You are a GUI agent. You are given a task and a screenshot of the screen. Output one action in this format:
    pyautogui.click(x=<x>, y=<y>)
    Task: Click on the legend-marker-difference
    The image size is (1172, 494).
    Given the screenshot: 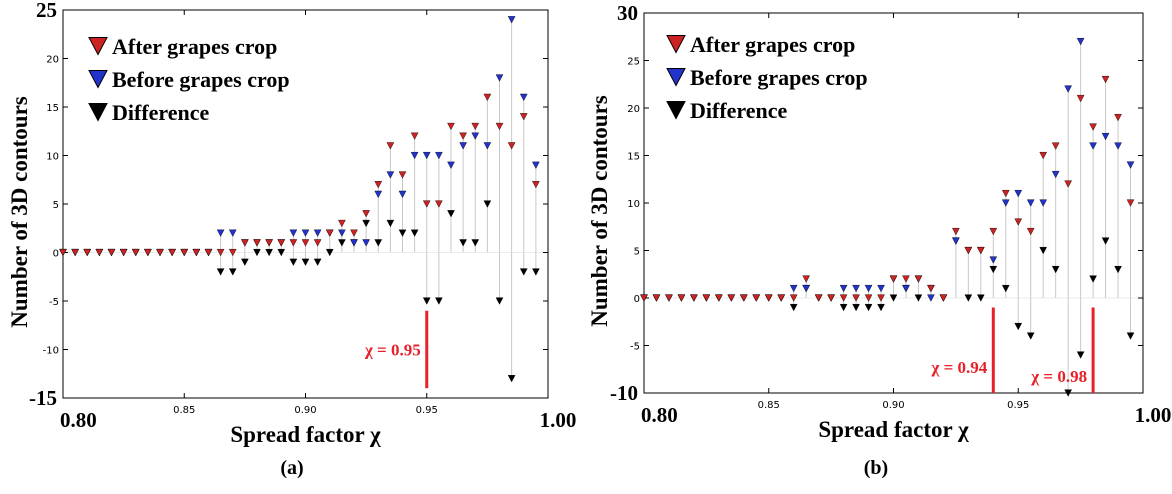 What is the action you would take?
    pyautogui.click(x=98, y=112)
    